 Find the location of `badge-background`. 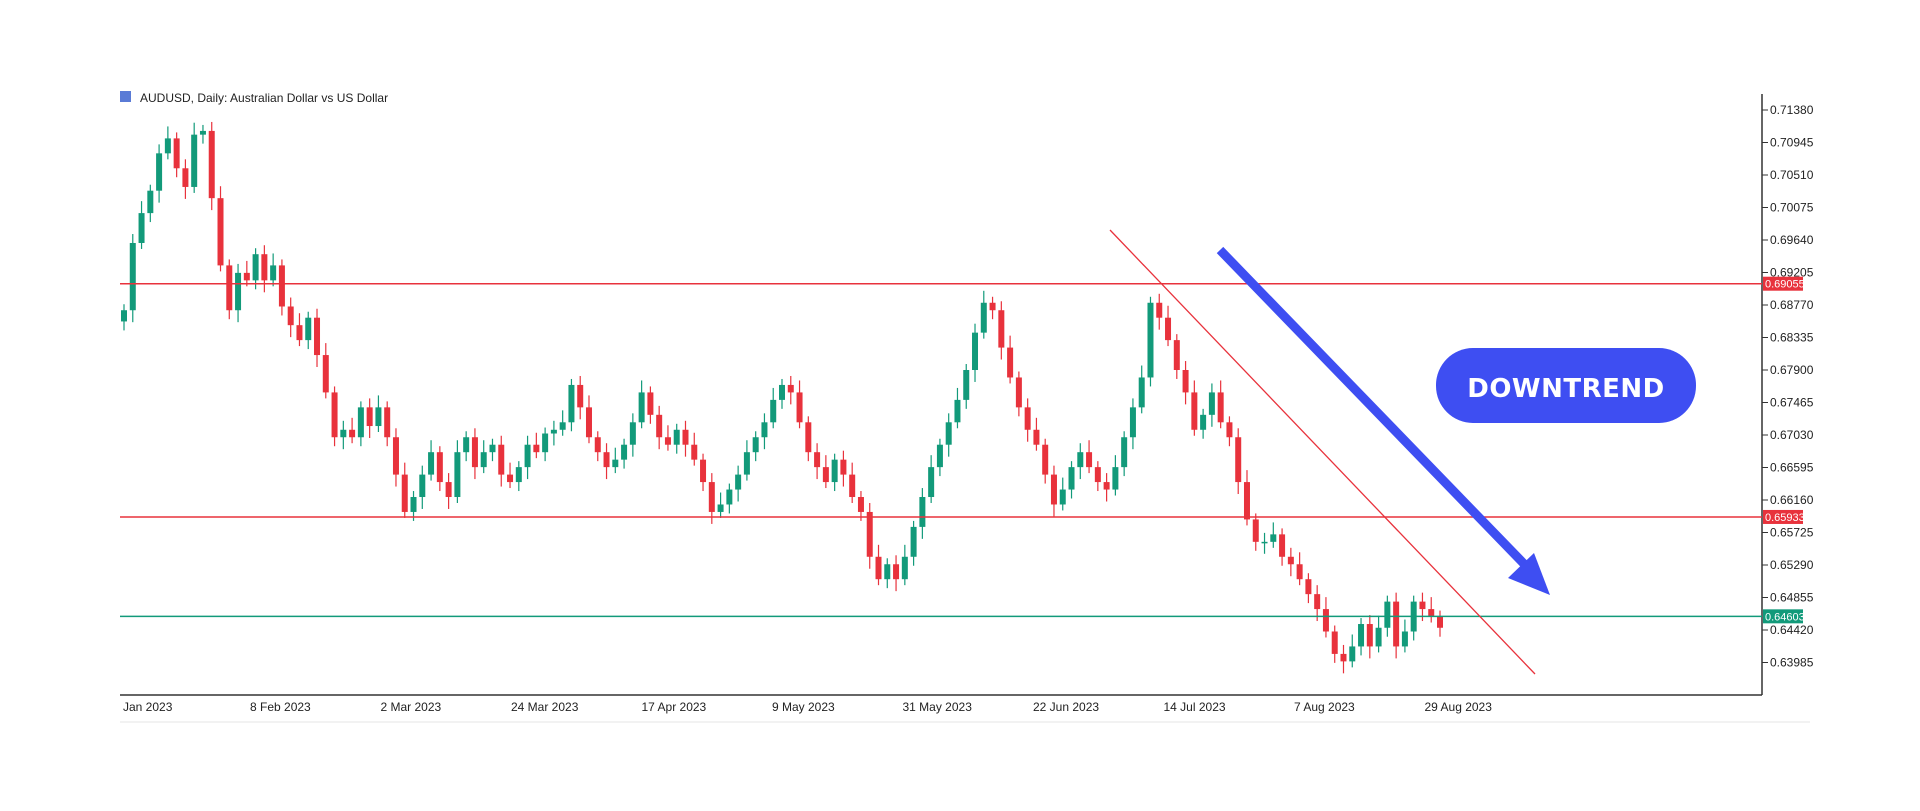

badge-background is located at coordinates (1566, 385).